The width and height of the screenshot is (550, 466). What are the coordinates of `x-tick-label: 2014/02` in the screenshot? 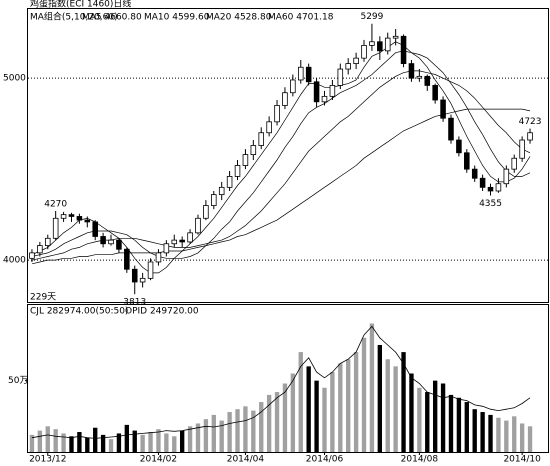 It's located at (158, 460).